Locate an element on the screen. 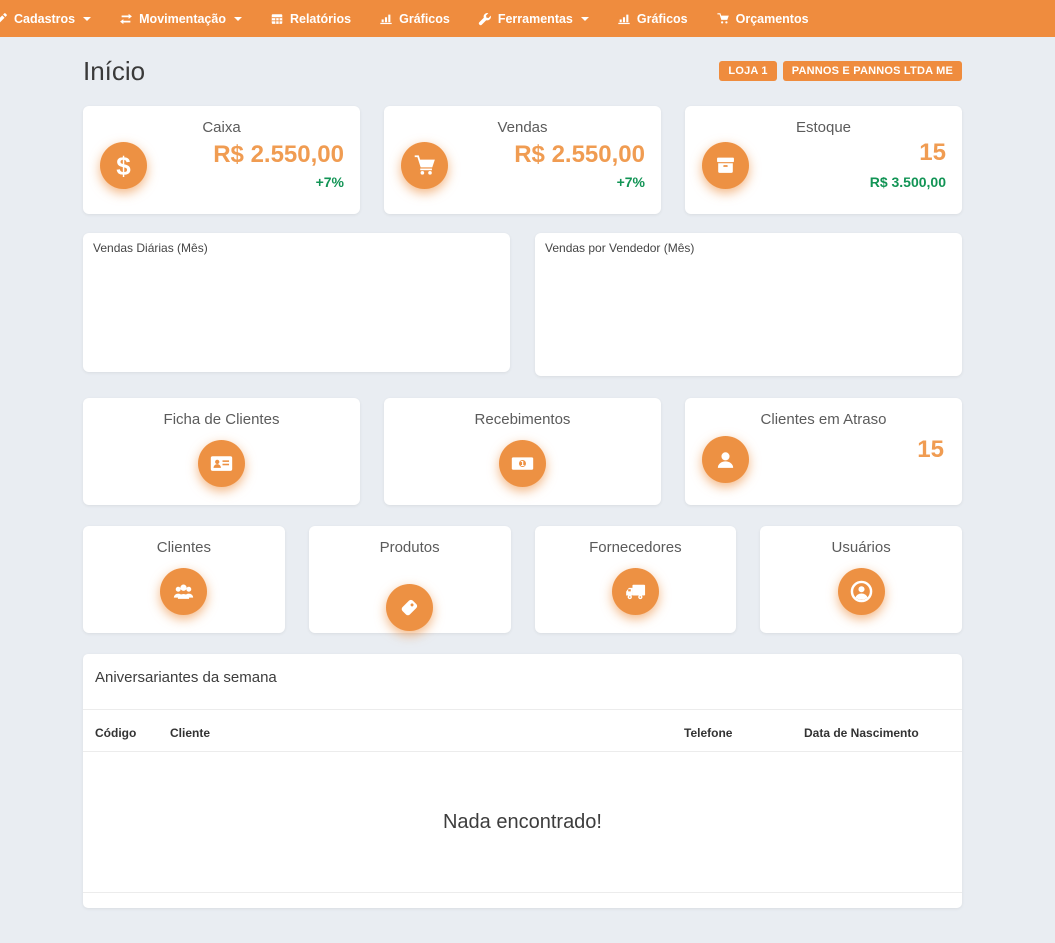 This screenshot has height=943, width=1055. nav-item-ferramentas: Ferramentas is located at coordinates (533, 18).